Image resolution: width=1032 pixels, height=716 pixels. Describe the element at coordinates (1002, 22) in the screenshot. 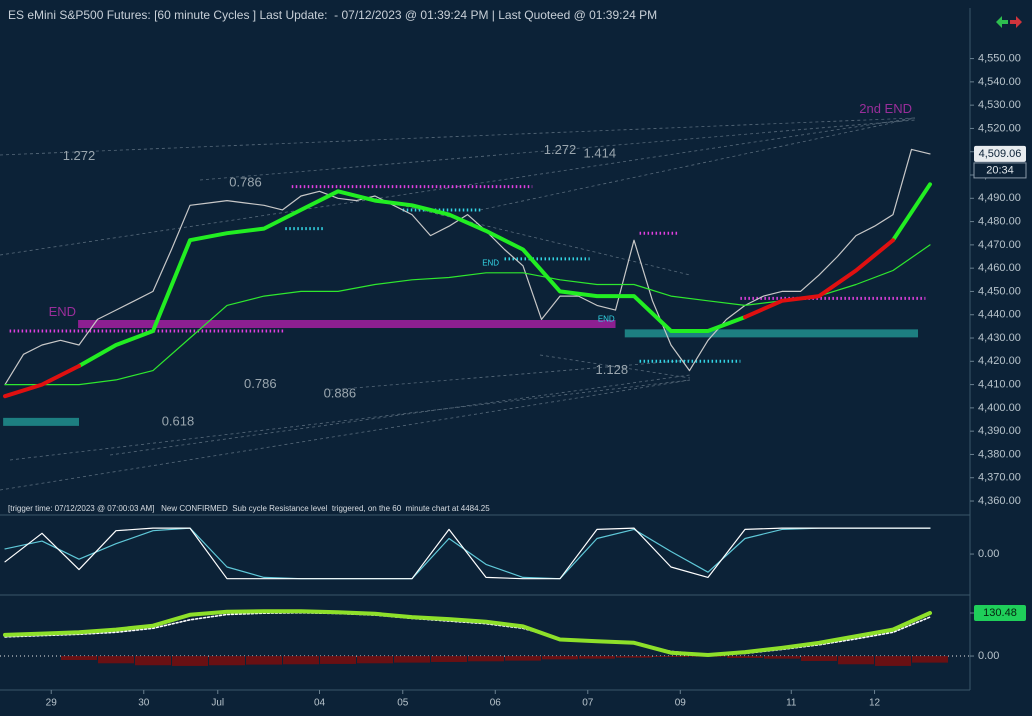

I see `arrow-left` at that location.